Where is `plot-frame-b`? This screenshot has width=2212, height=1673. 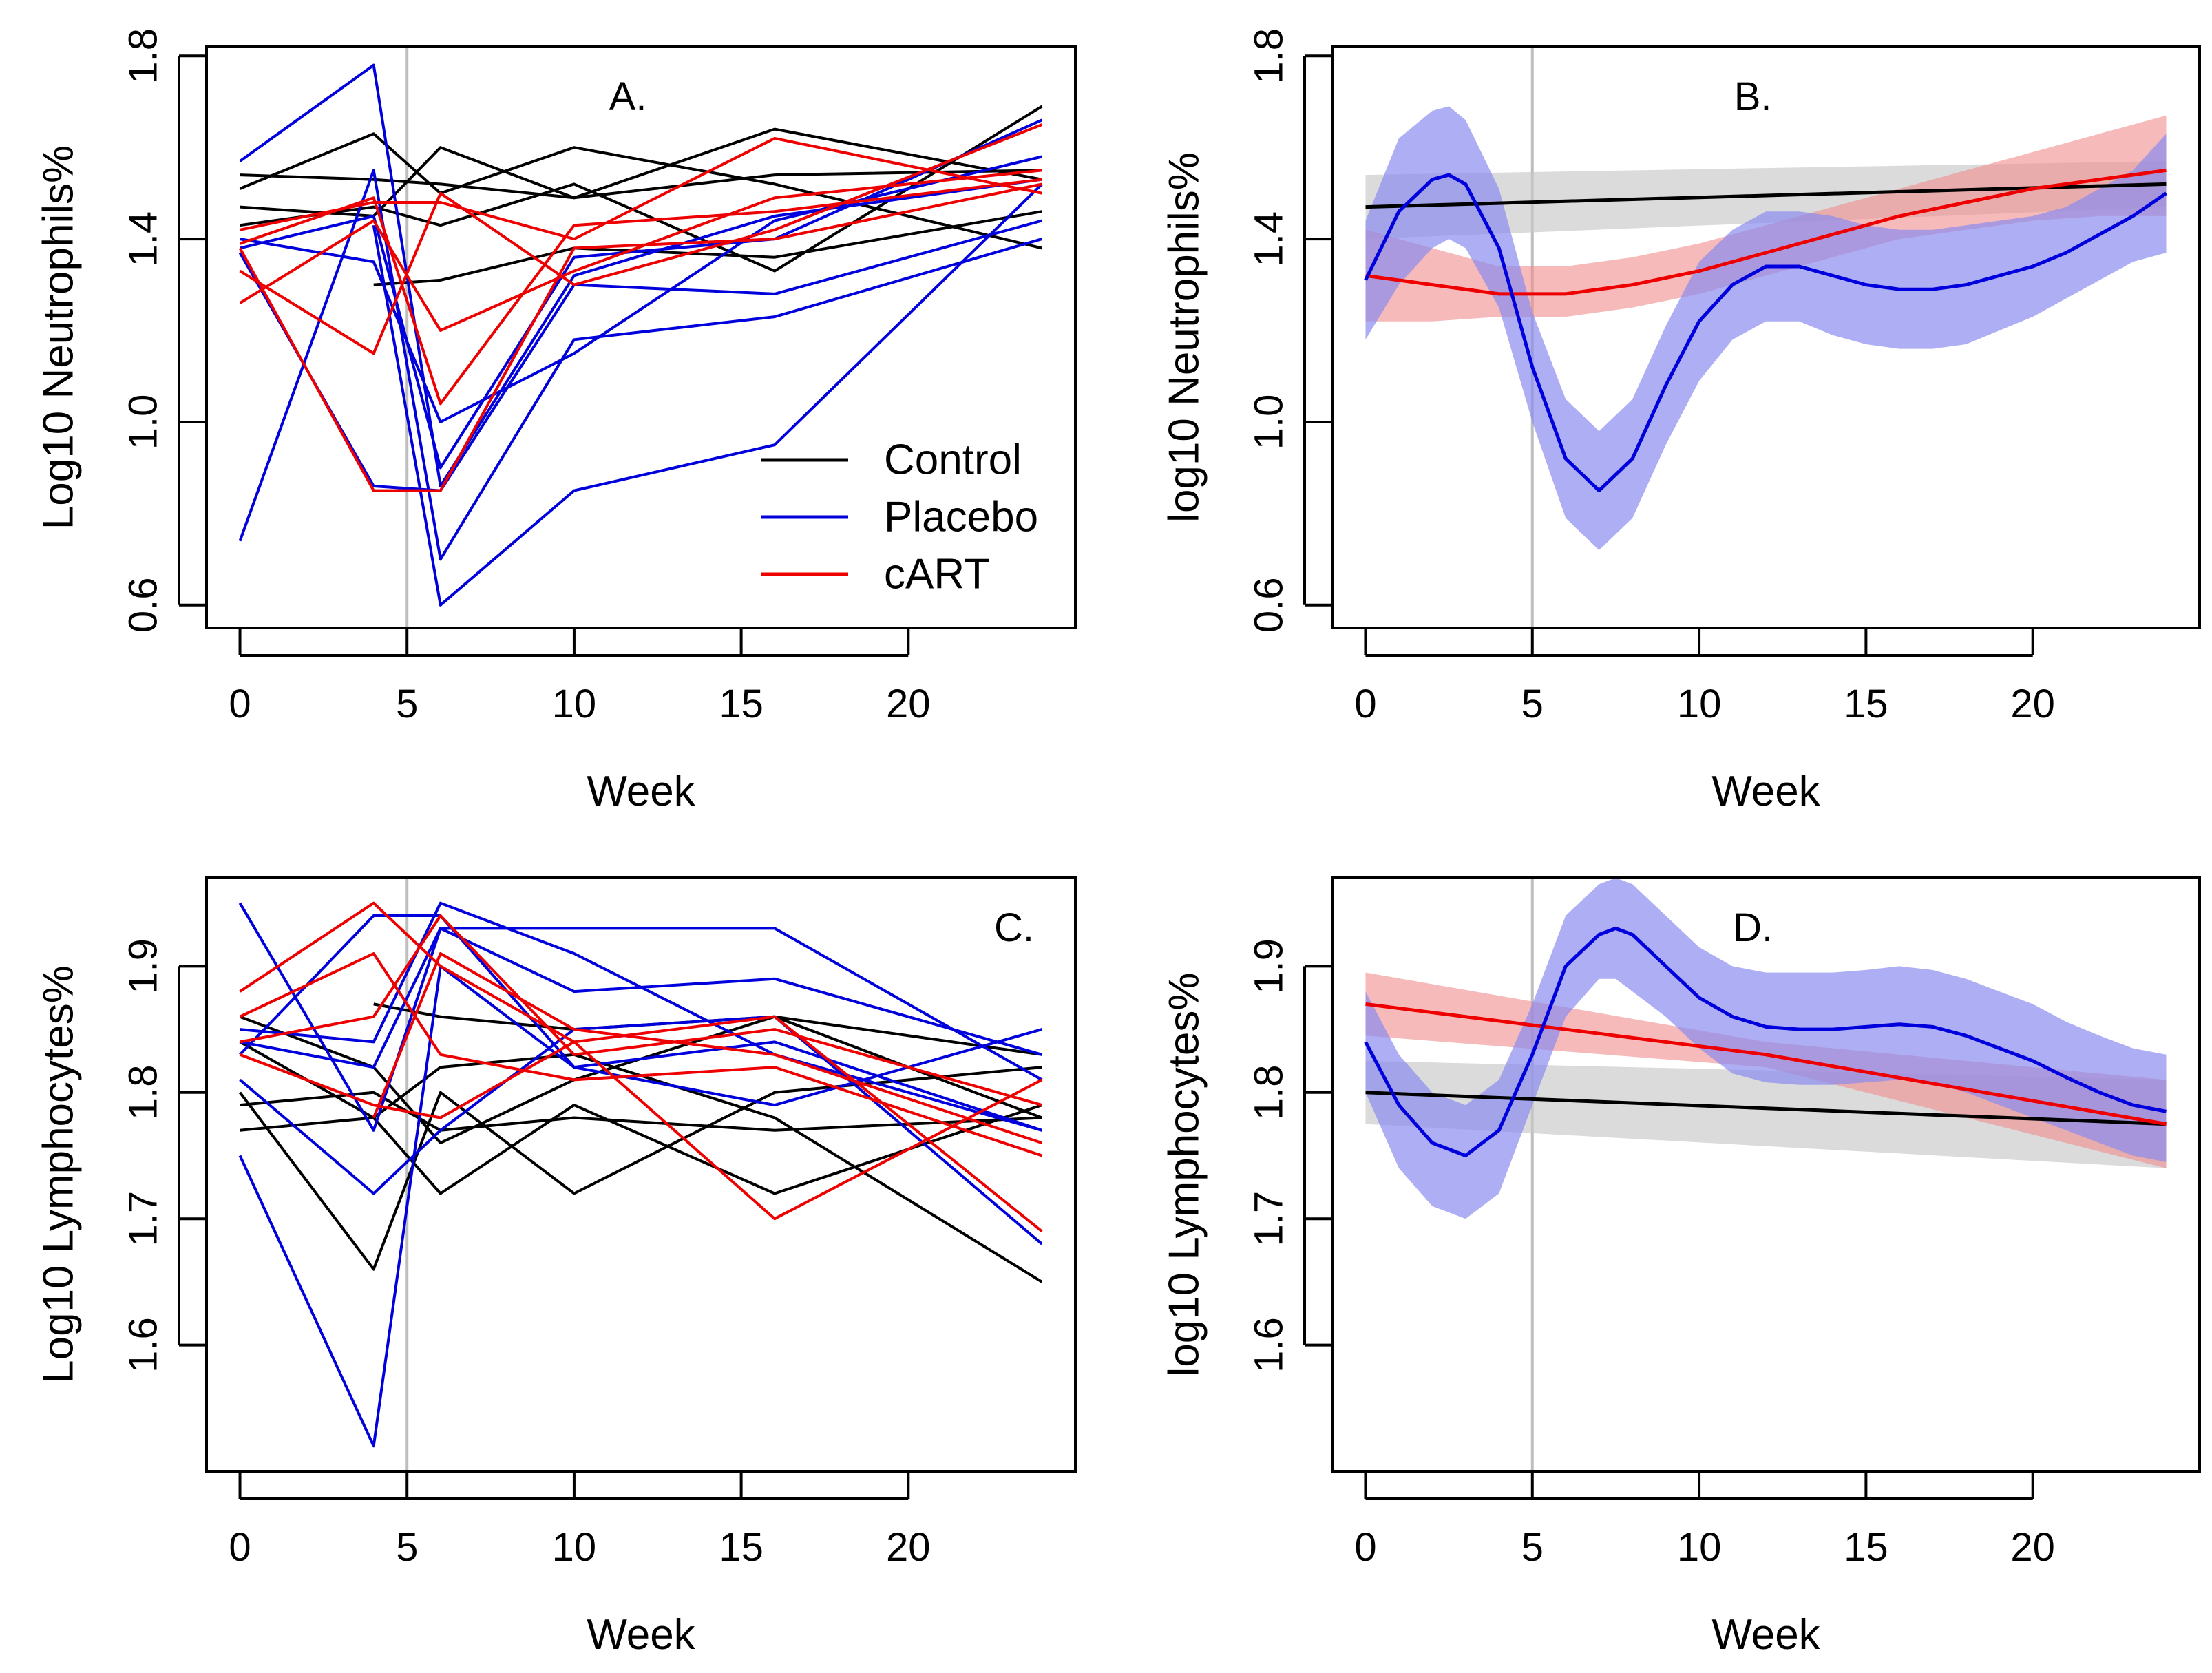
plot-frame-b is located at coordinates (1766, 337).